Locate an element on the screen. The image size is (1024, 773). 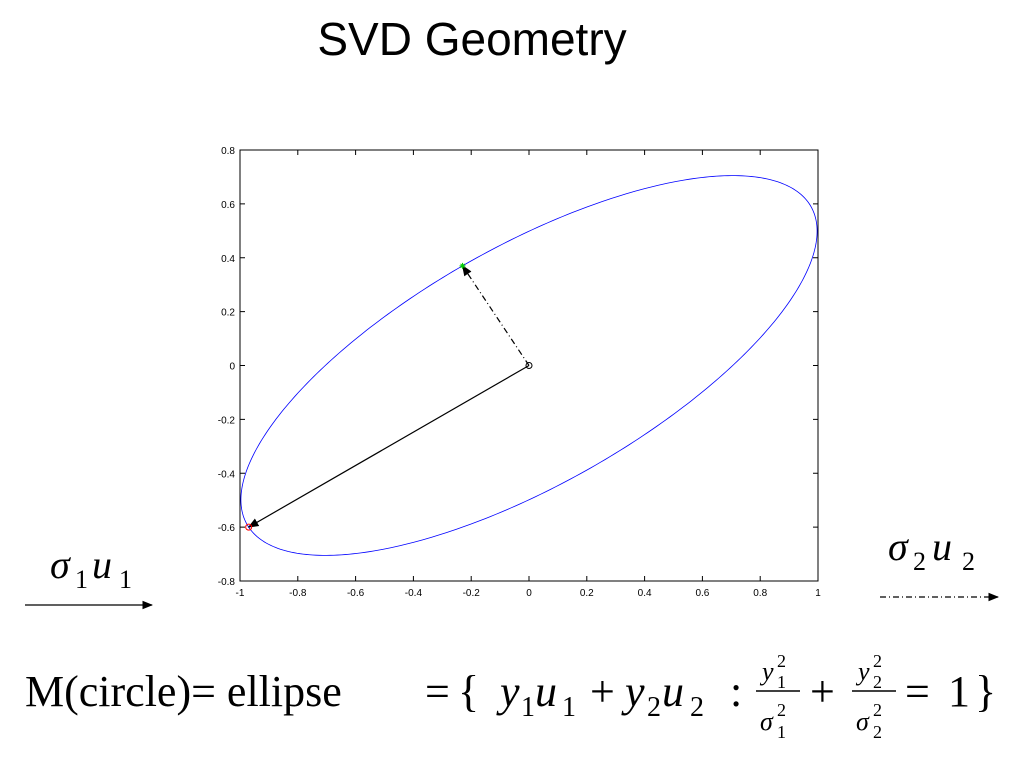
formula-part: : is located at coordinates (736, 691).